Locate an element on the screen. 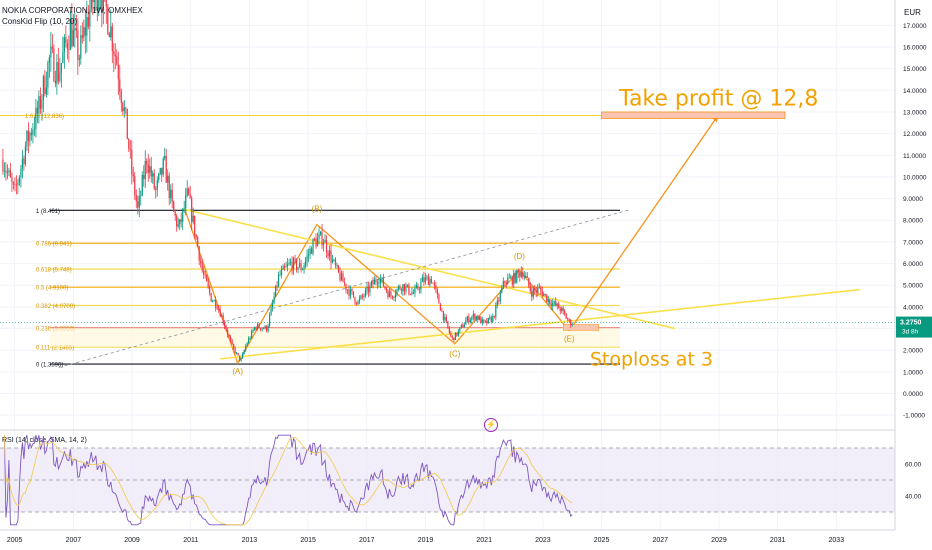 This screenshot has height=550, width=932. wave-label: (C) is located at coordinates (454, 354).